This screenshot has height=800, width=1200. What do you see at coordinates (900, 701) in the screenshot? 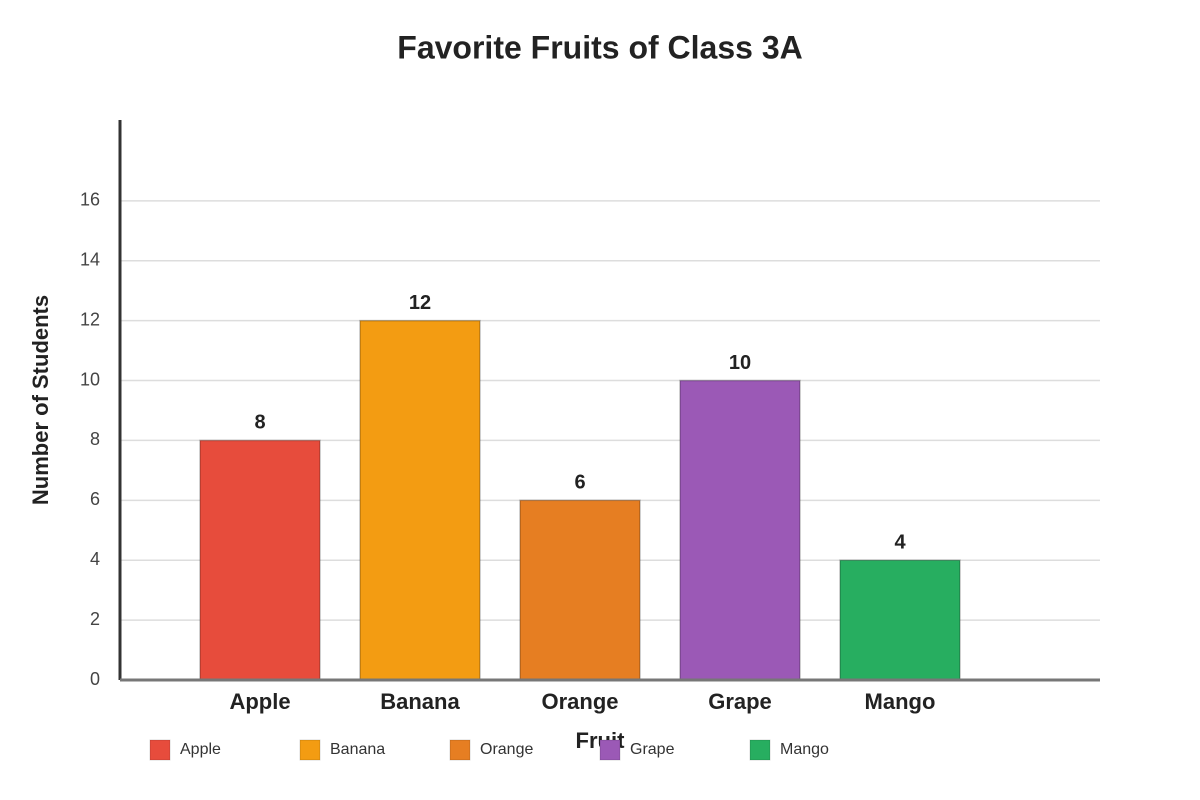
I see `x-tick-label: Mango` at bounding box center [900, 701].